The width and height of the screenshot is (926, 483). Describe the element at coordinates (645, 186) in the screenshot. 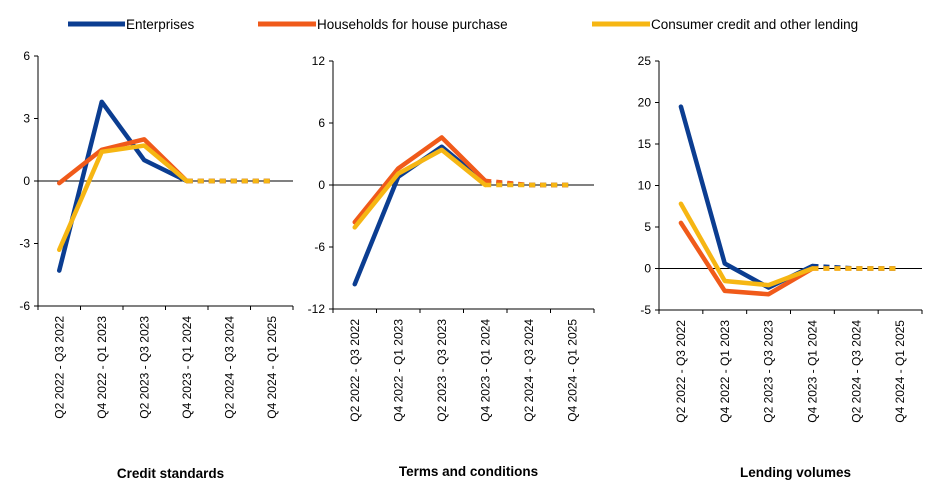

I see `y-tick-label: 10` at that location.